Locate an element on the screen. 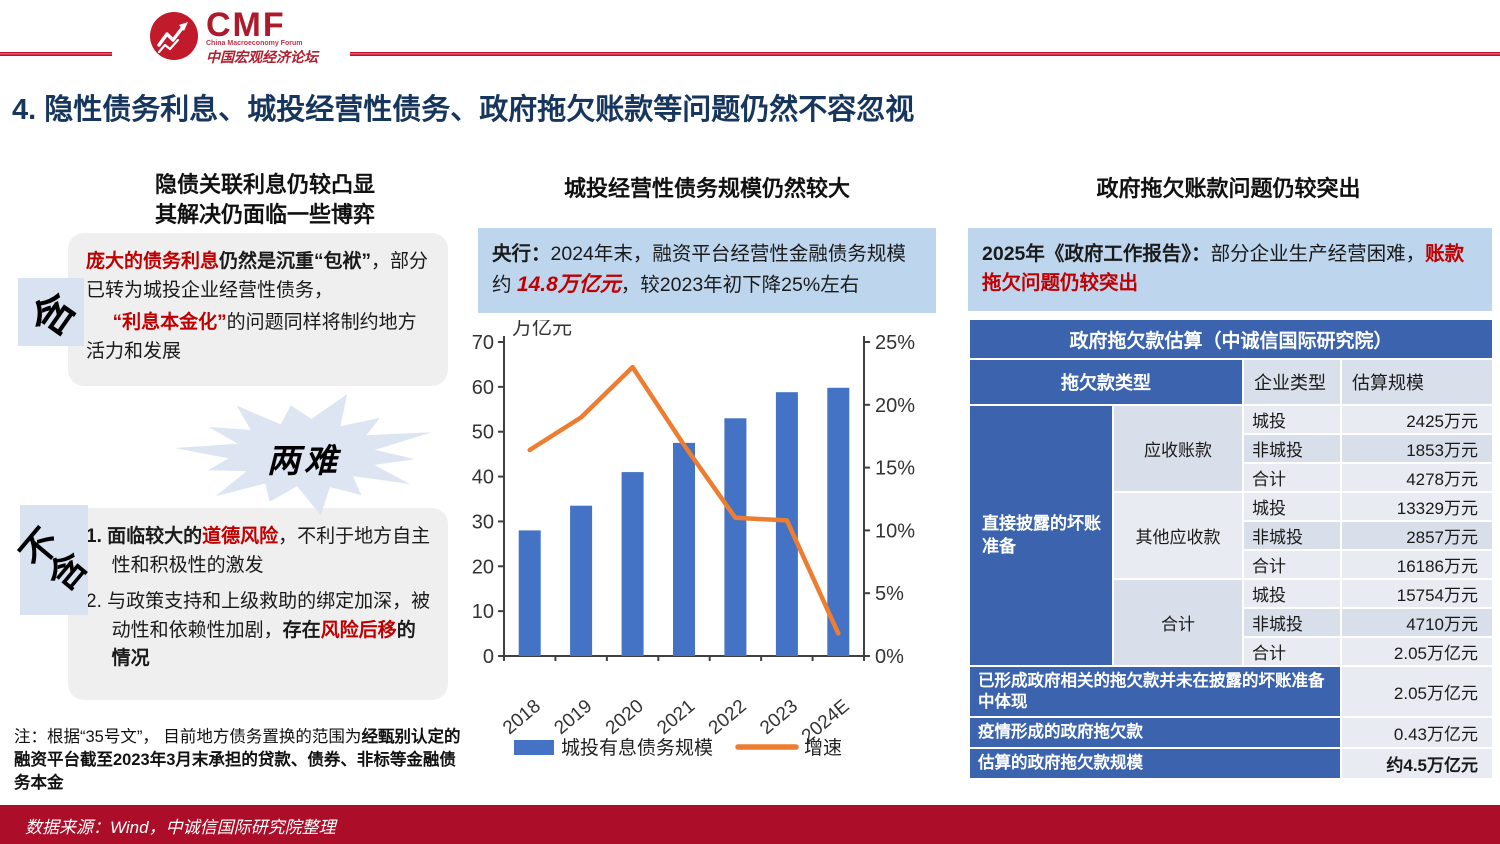  scale-value-cell: 15754万元 is located at coordinates (1417, 593).